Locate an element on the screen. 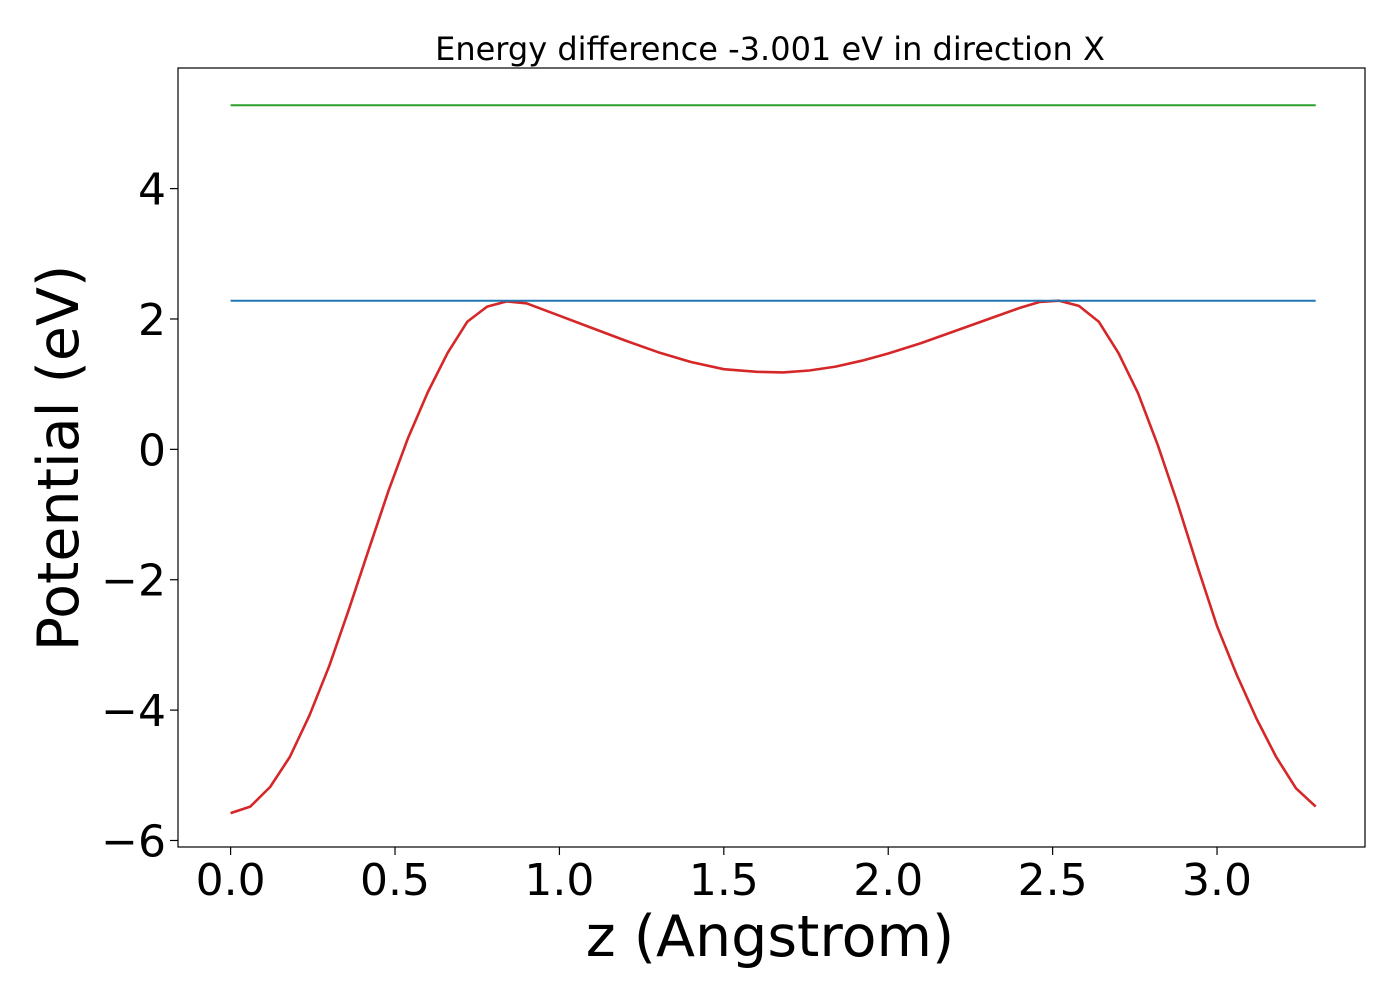 The height and width of the screenshot is (1000, 1400). y-tick-label: −6 is located at coordinates (133, 841).